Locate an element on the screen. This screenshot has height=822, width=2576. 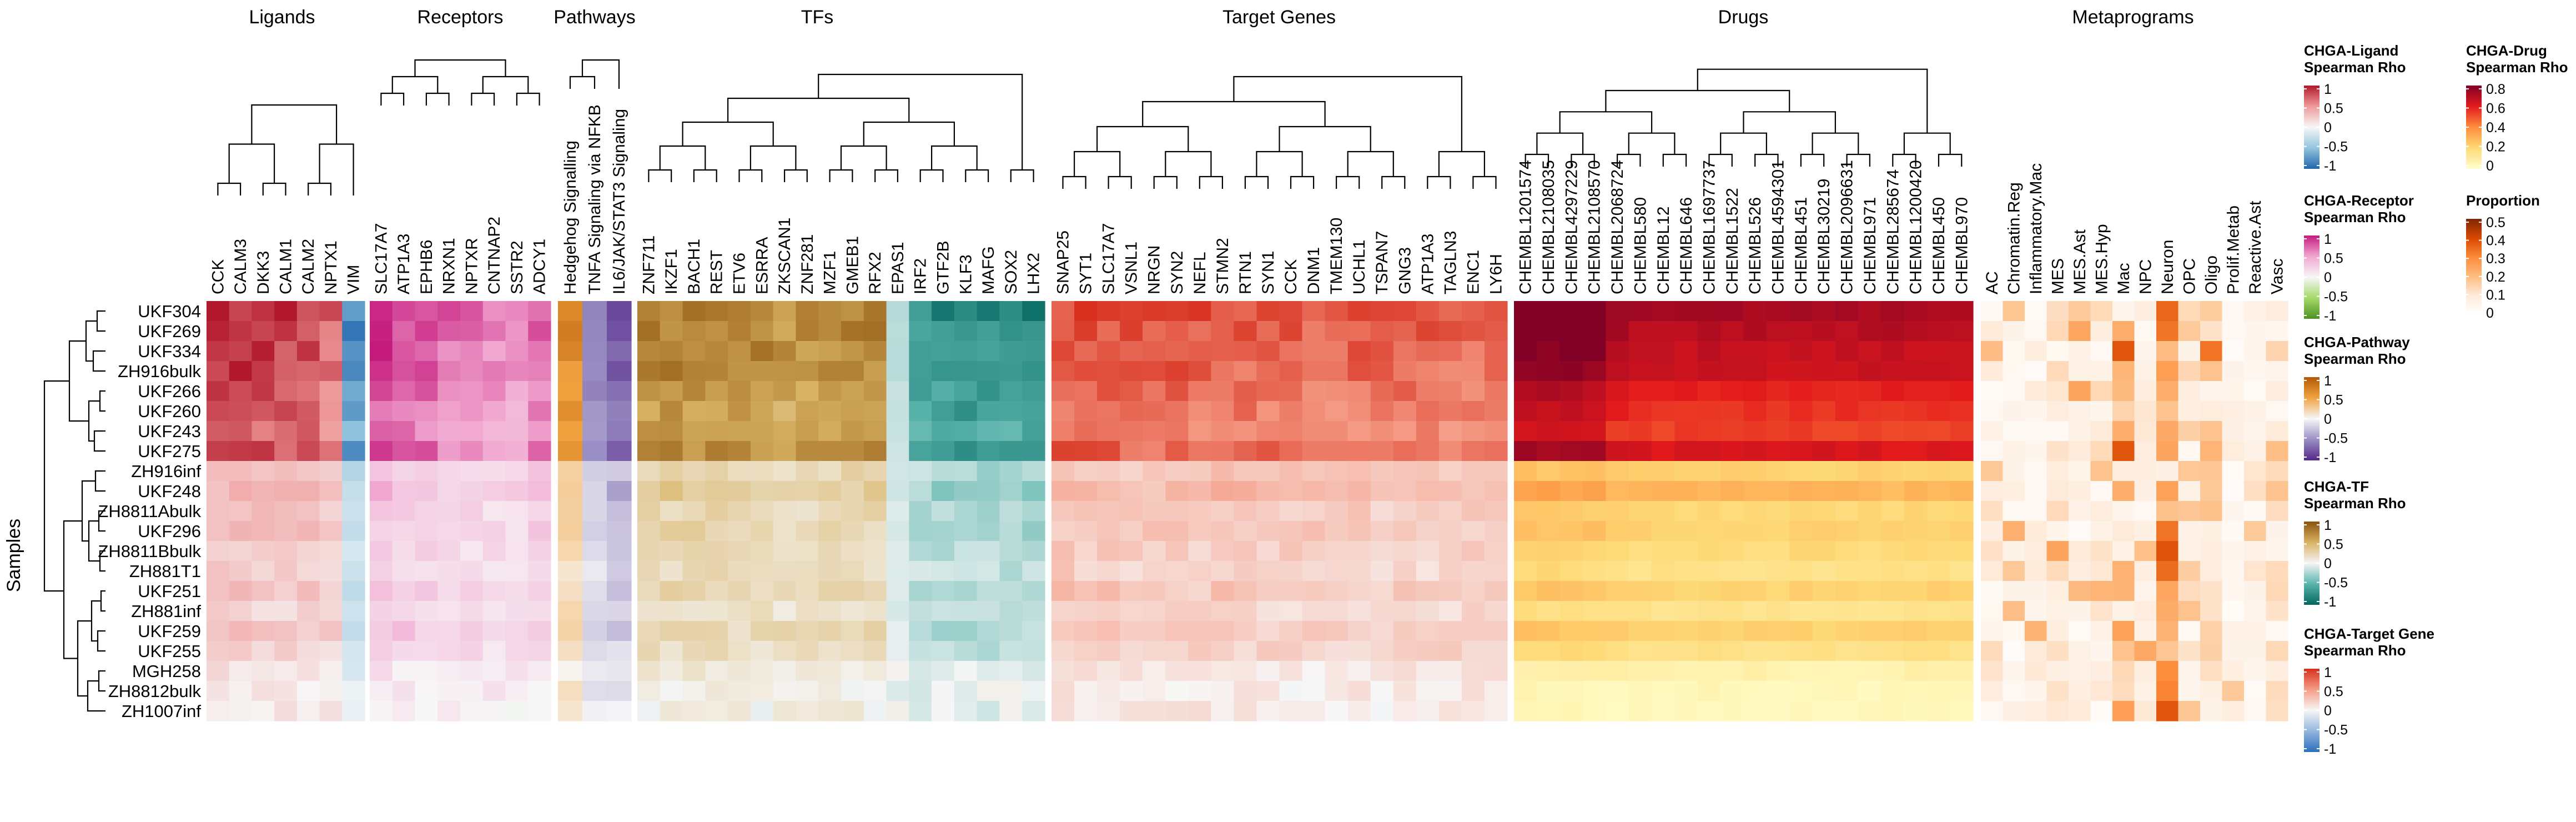
column-label: ETV6 is located at coordinates (740, 273).